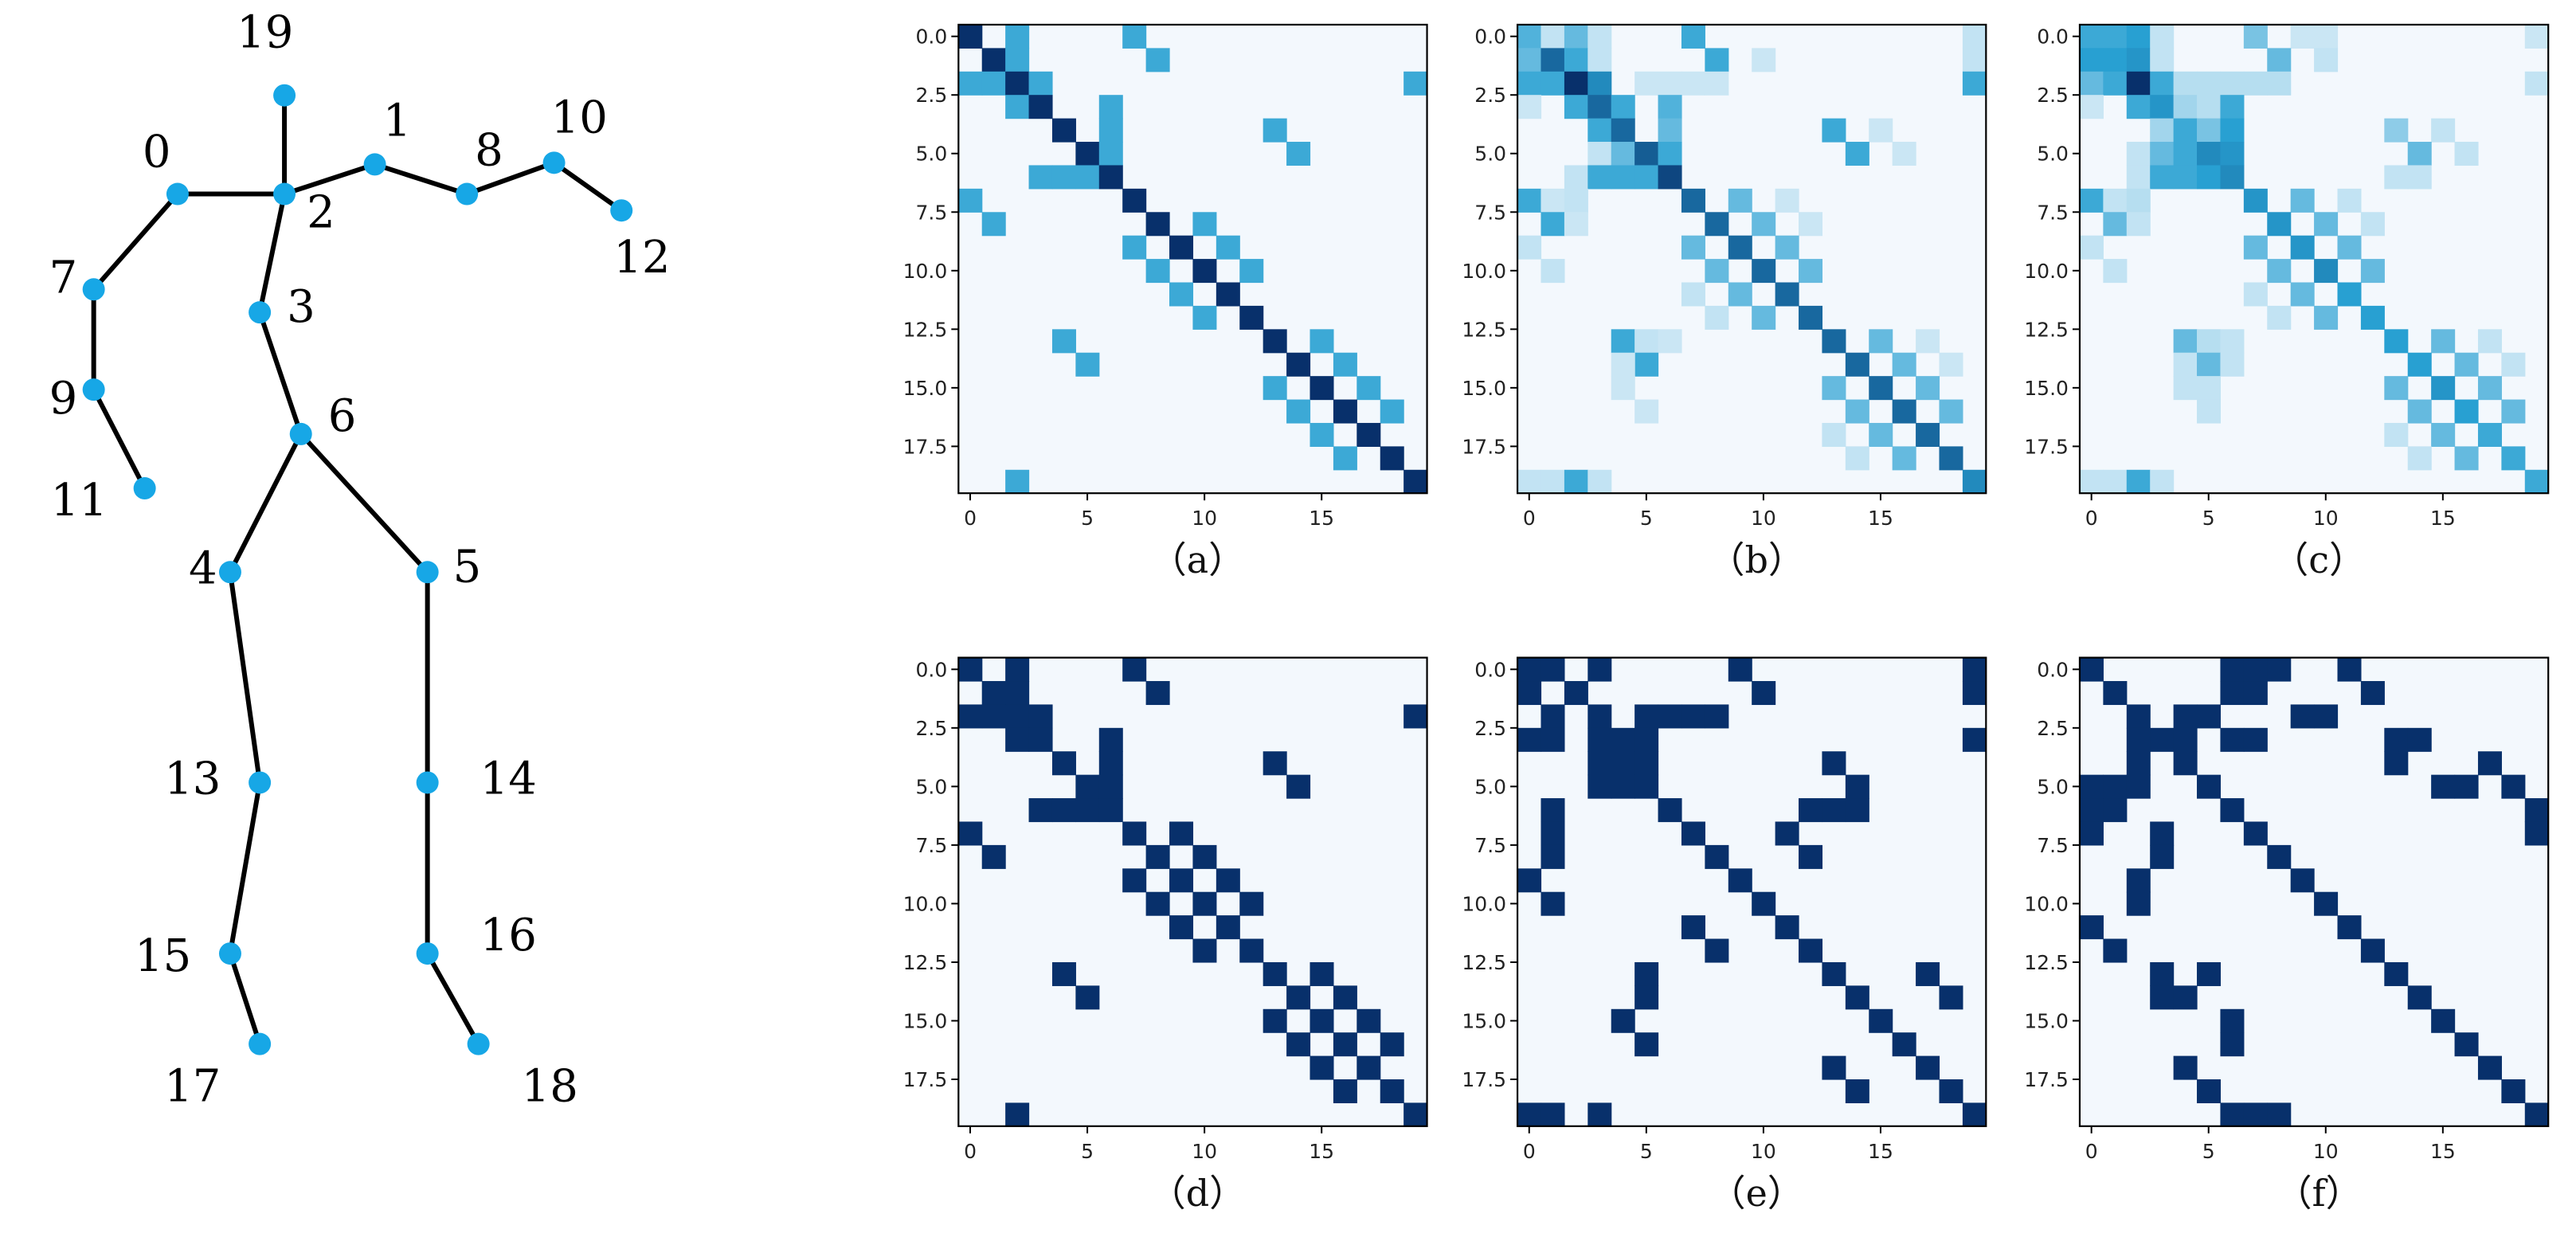 The width and height of the screenshot is (2576, 1245). I want to click on y-tick-label: 12.5, so click(2046, 962).